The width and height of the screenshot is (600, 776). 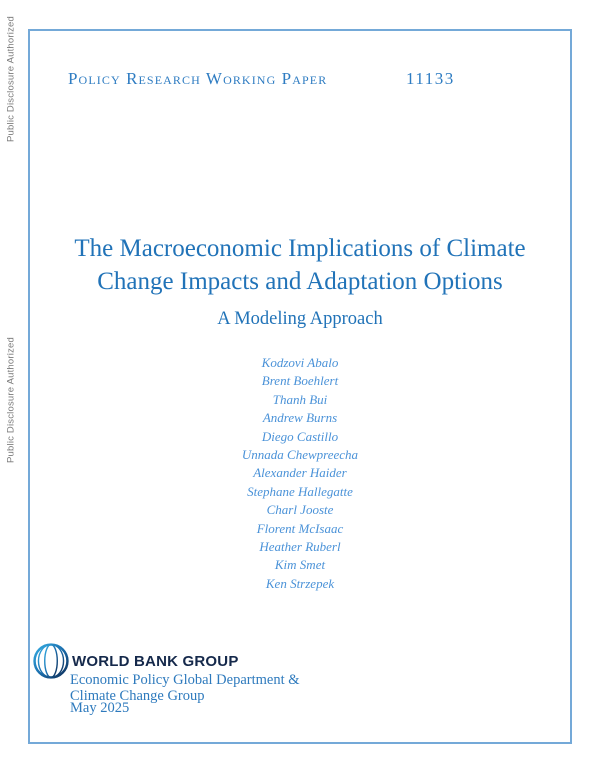 What do you see at coordinates (198, 78) in the screenshot?
I see `paper-type-label: Policy Research Working Paper` at bounding box center [198, 78].